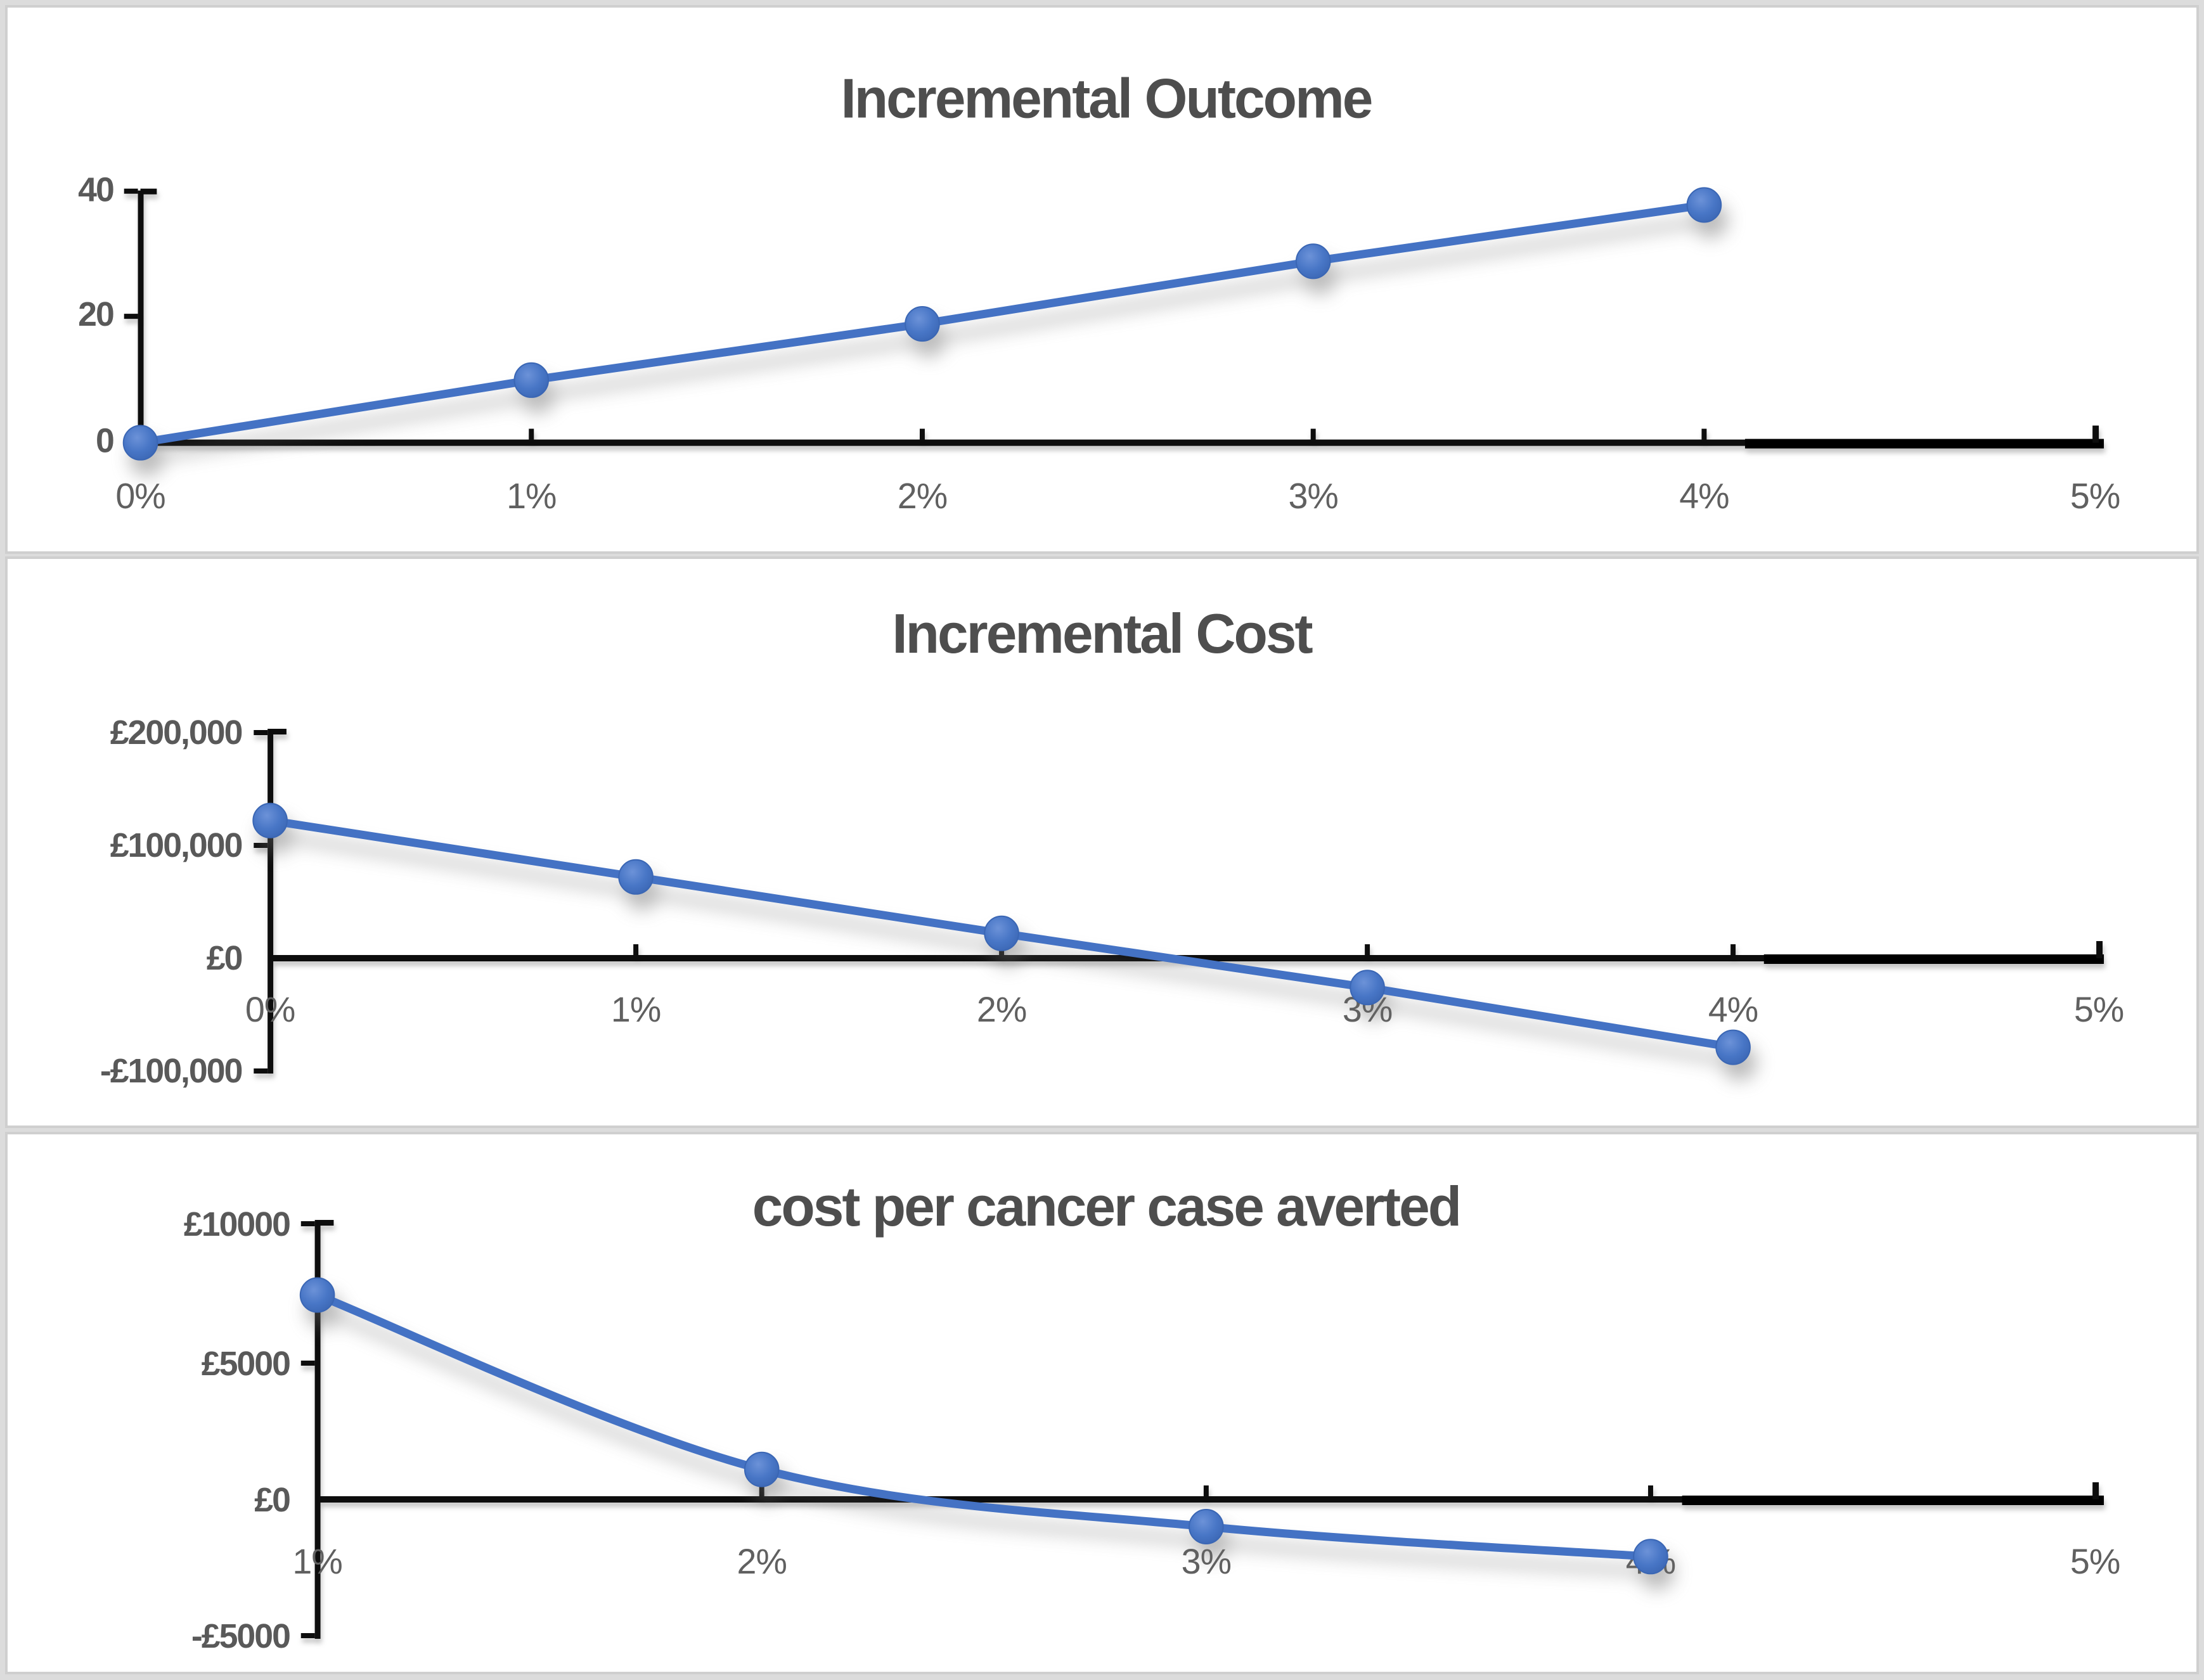 The width and height of the screenshot is (2204, 1680). I want to click on data-series-outcome, so click(922, 324).